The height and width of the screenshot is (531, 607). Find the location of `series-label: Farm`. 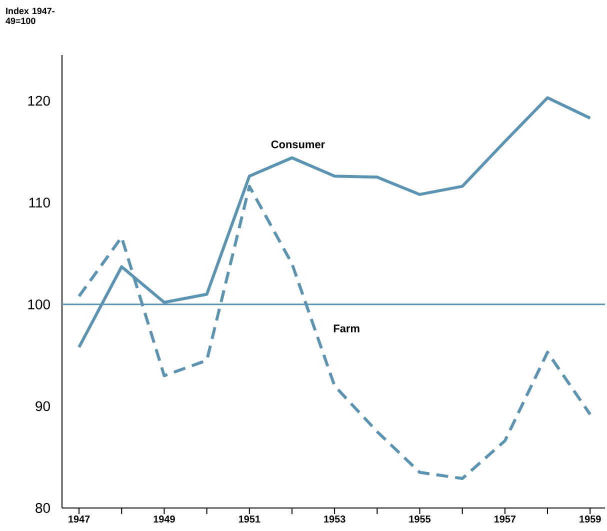

series-label: Farm is located at coordinates (347, 328).